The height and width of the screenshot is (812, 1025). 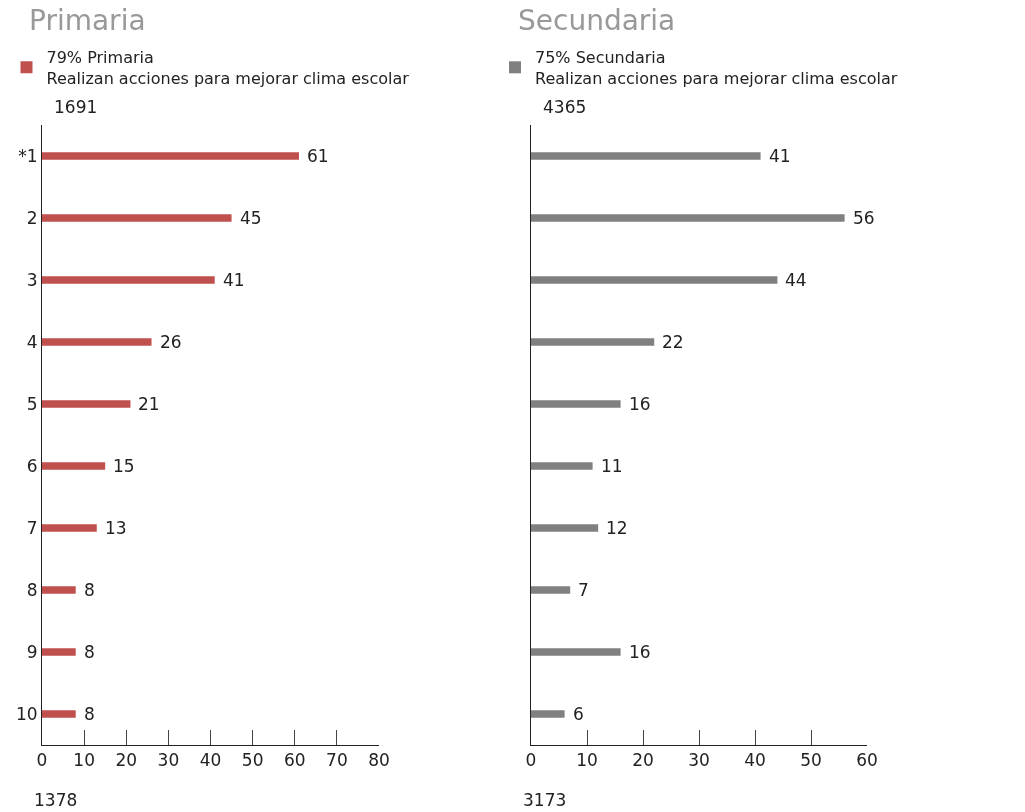 I want to click on data-label: 7, so click(x=583, y=590).